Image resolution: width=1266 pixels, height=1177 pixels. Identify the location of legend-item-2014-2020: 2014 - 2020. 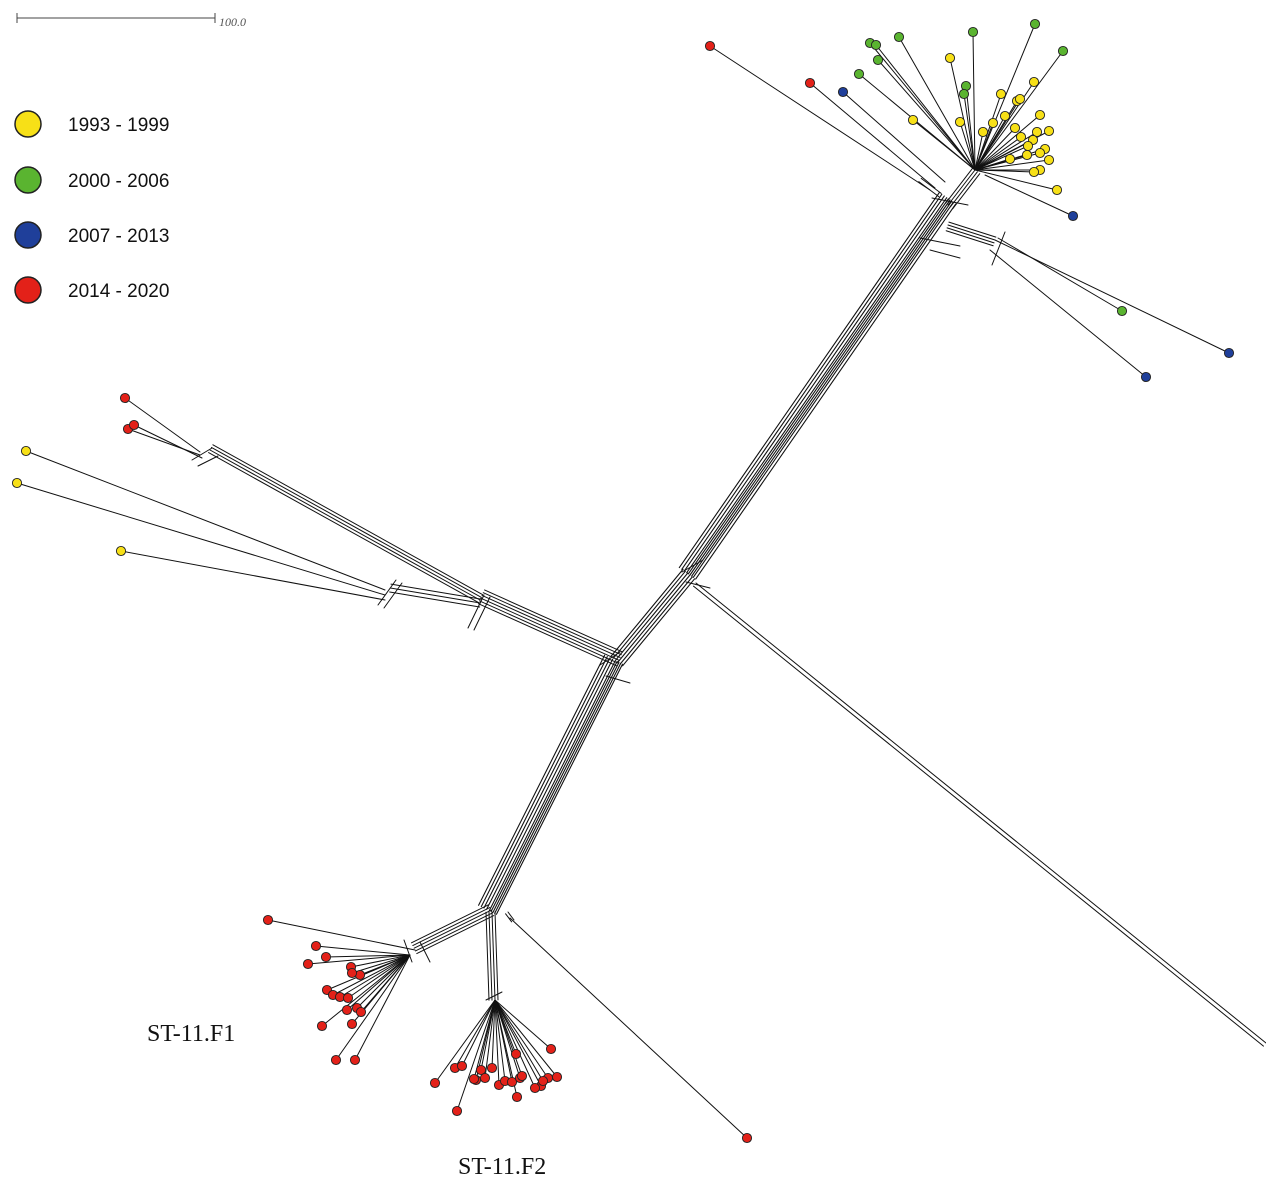
(91, 290).